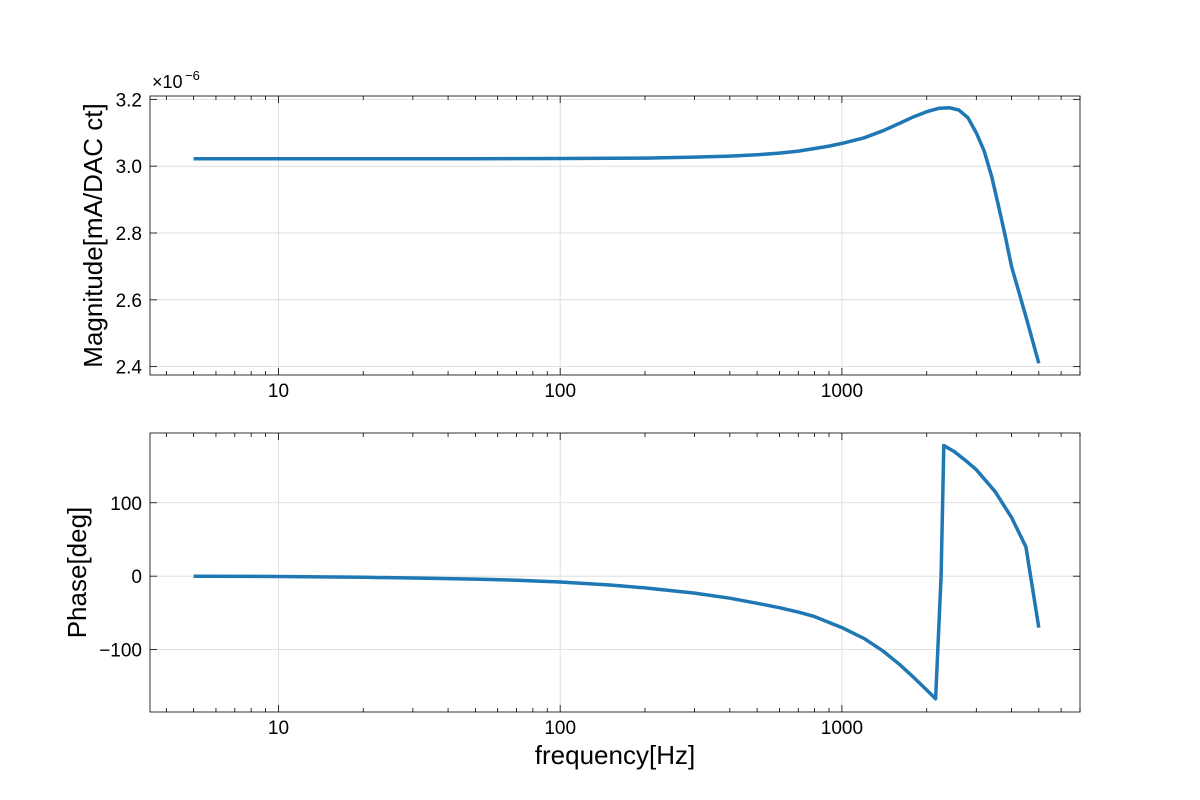 The width and height of the screenshot is (1200, 800). I want to click on y-tick-label: 3.0, so click(129, 167).